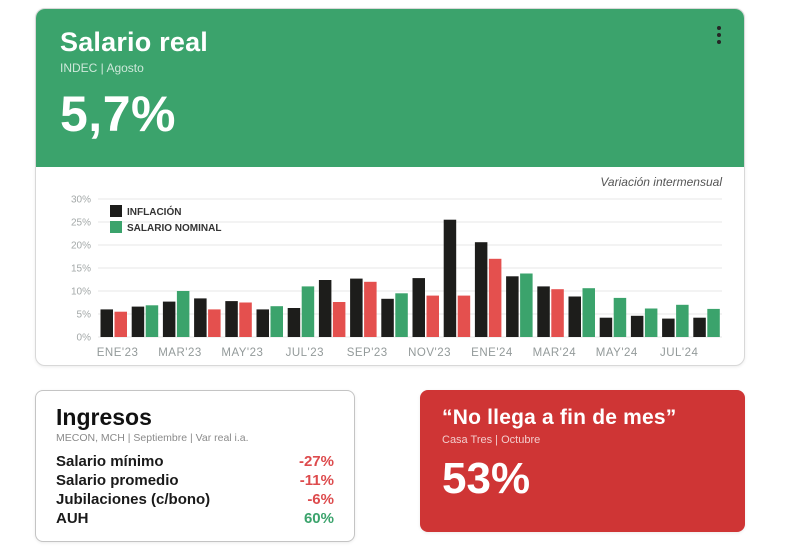 This screenshot has height=551, width=800. I want to click on bar-inflacion: JUL'23 INFLACIÓN 6.3%, so click(294, 322).